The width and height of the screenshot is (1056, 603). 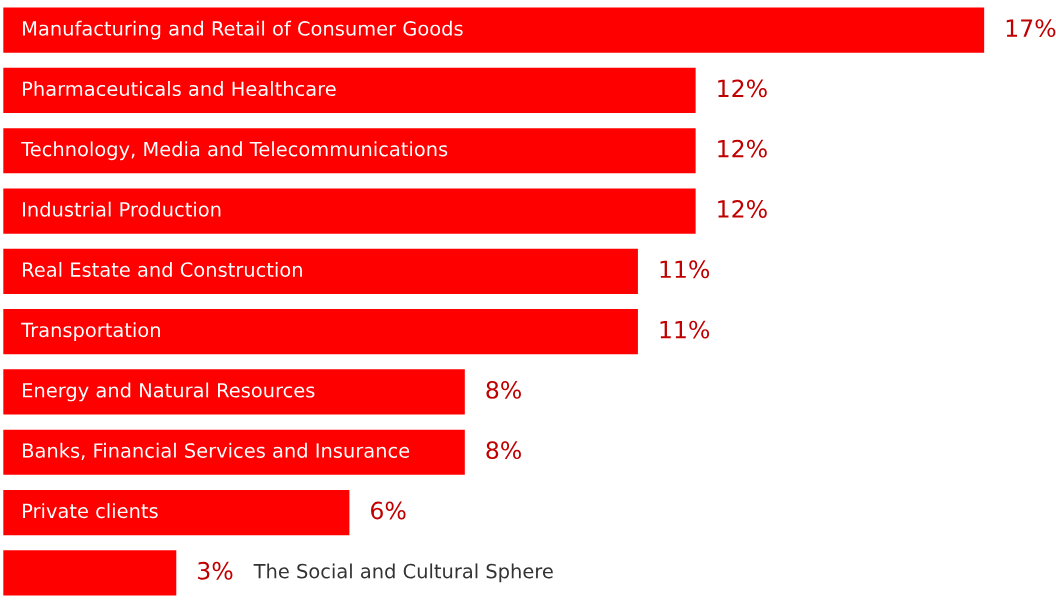 What do you see at coordinates (179, 89) in the screenshot?
I see `y-tick-label: Pharmaceuticals and Healthcare` at bounding box center [179, 89].